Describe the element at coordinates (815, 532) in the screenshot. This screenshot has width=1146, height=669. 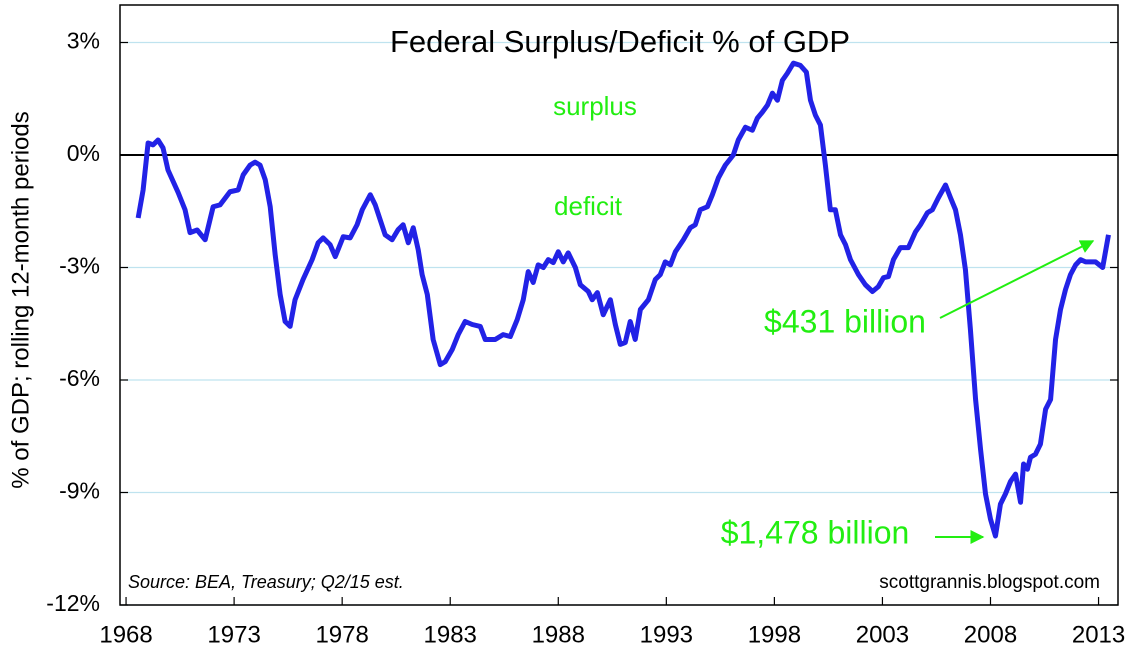
I see `annotation: $1,478 billion` at that location.